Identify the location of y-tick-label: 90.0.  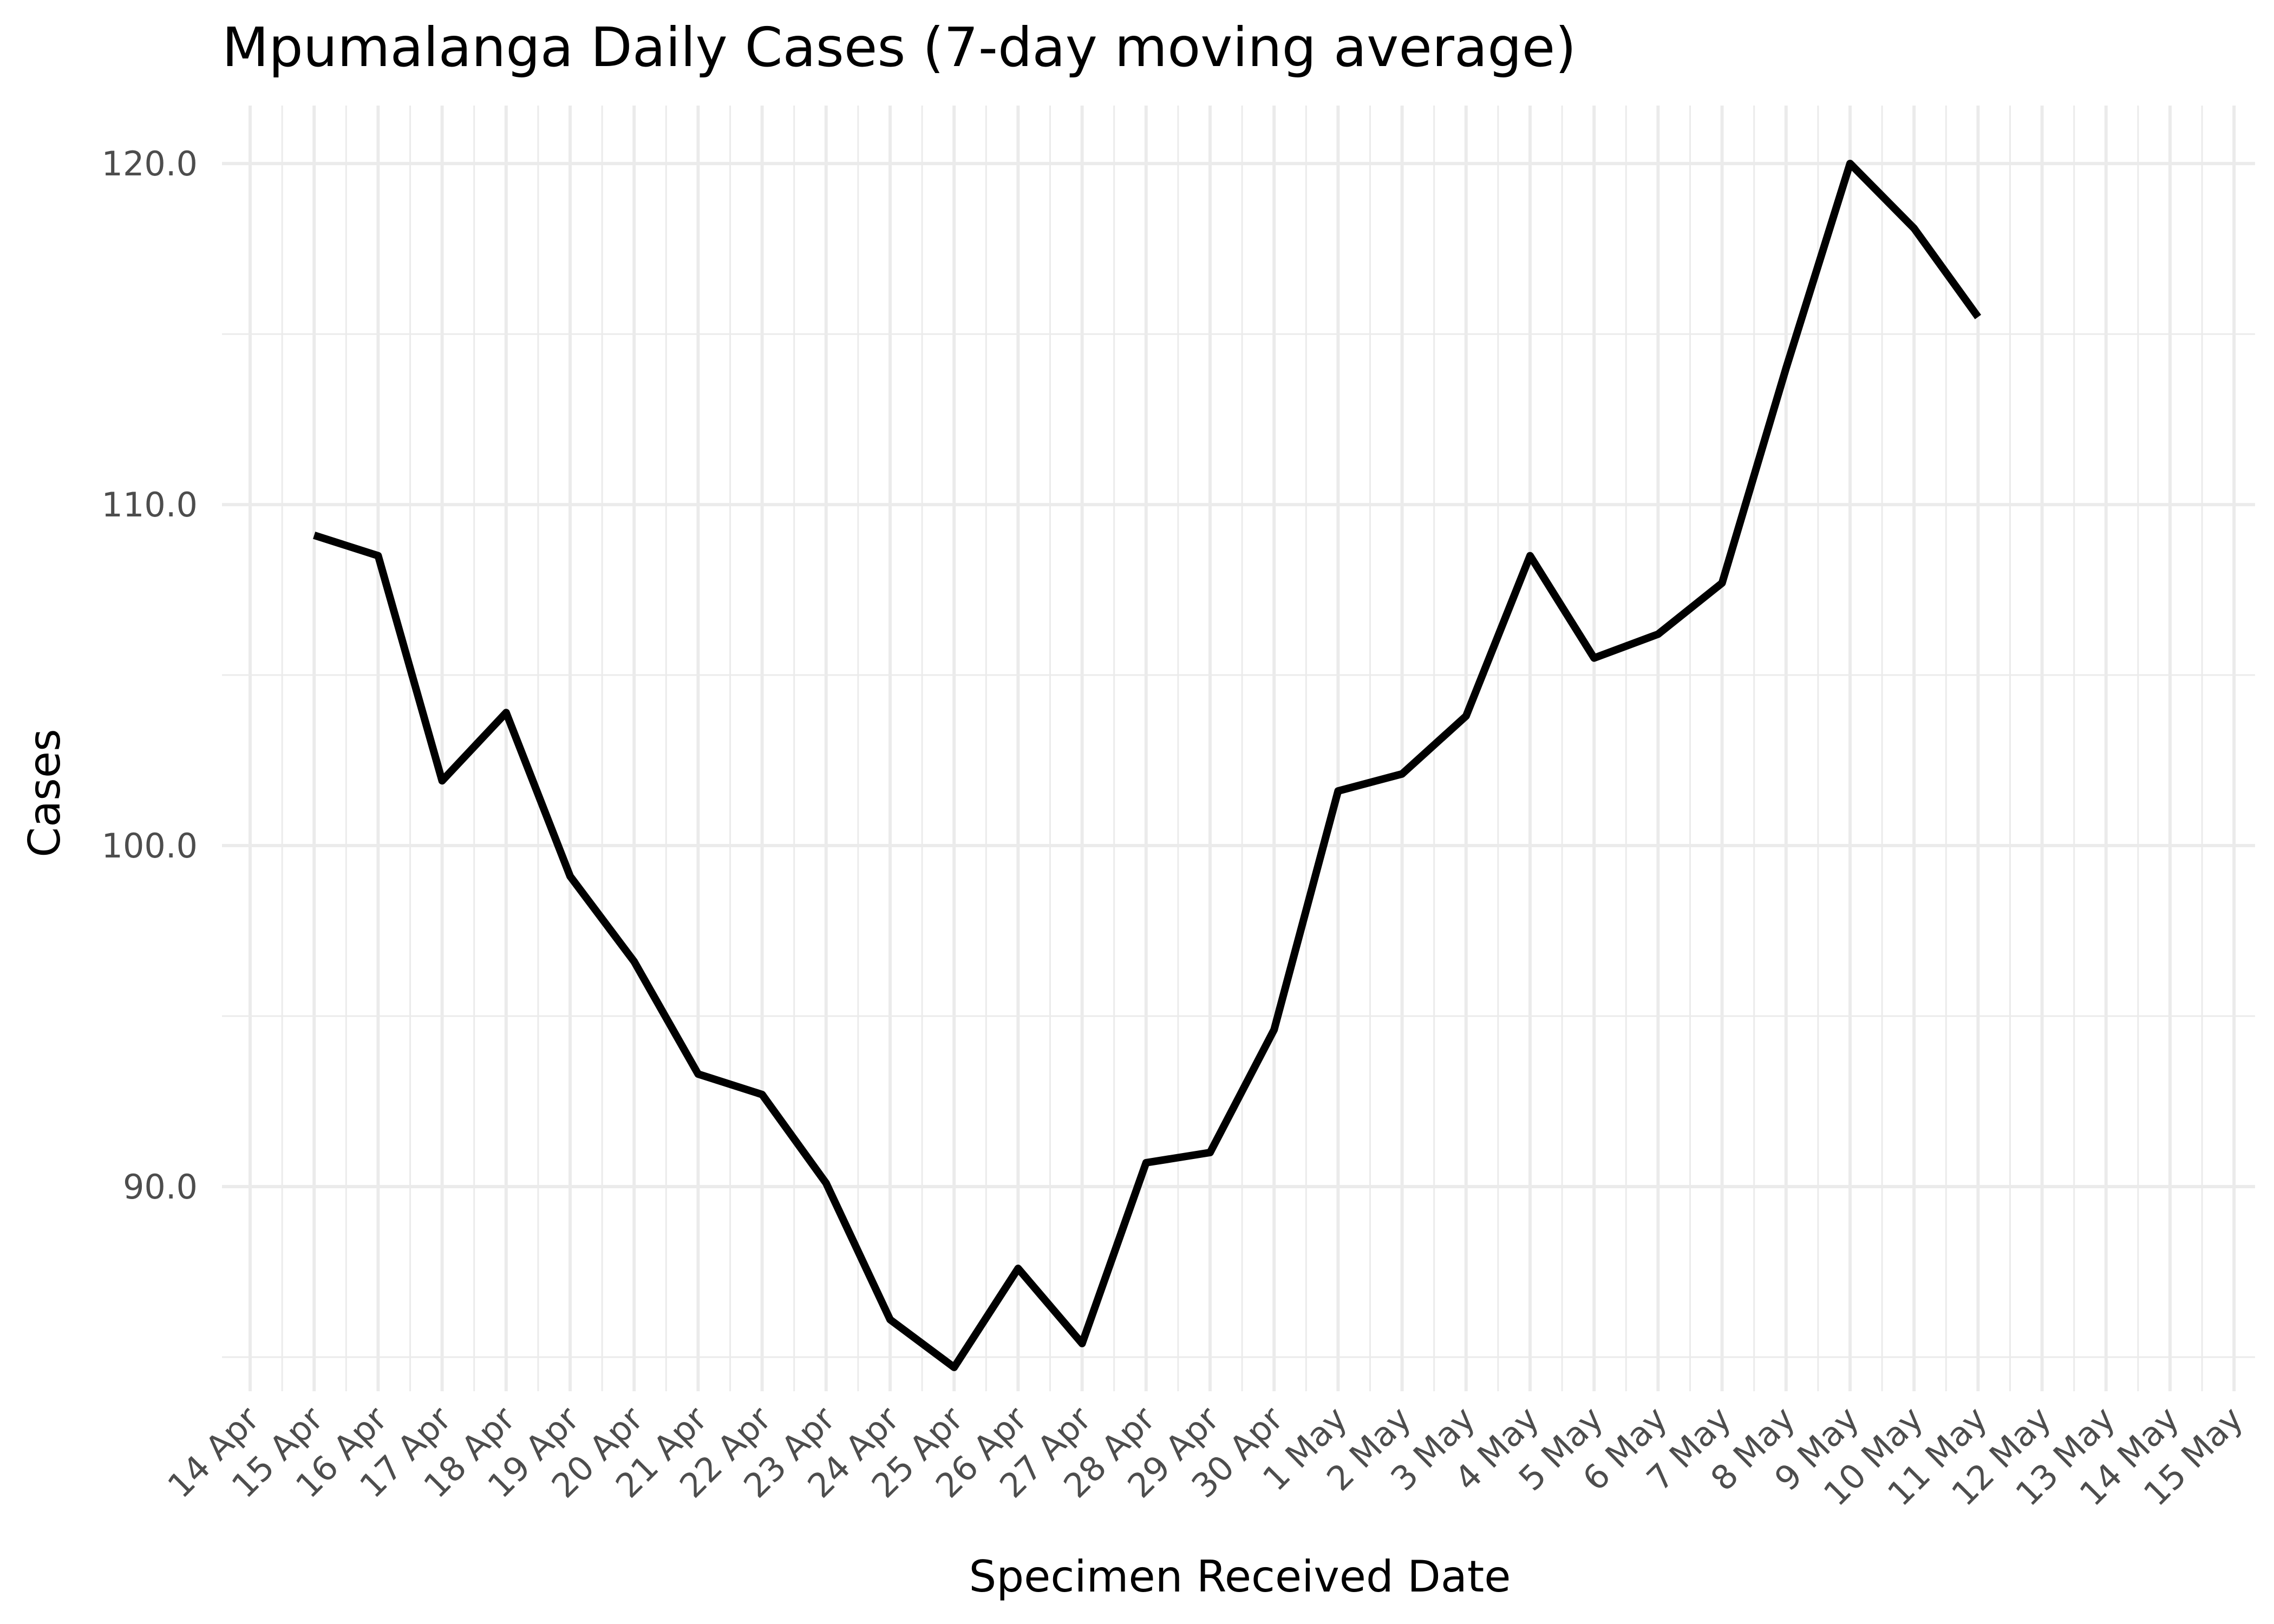
(161, 1187).